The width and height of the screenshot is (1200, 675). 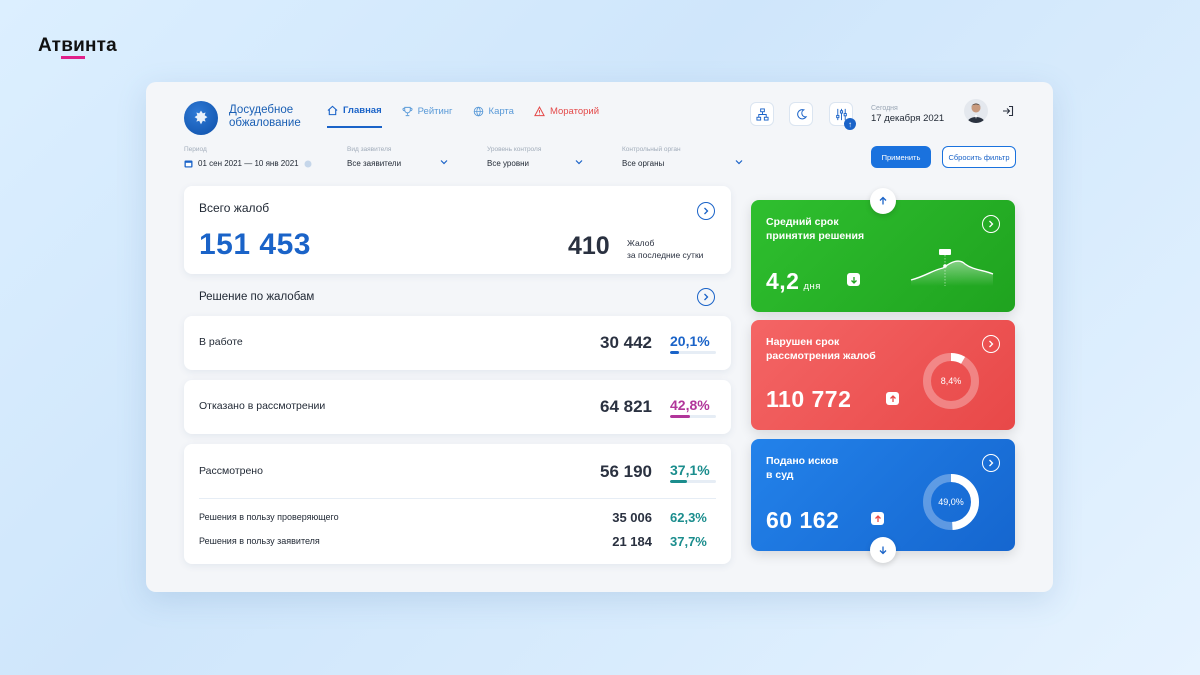 What do you see at coordinates (853, 279) in the screenshot?
I see `down-arrow-icon` at bounding box center [853, 279].